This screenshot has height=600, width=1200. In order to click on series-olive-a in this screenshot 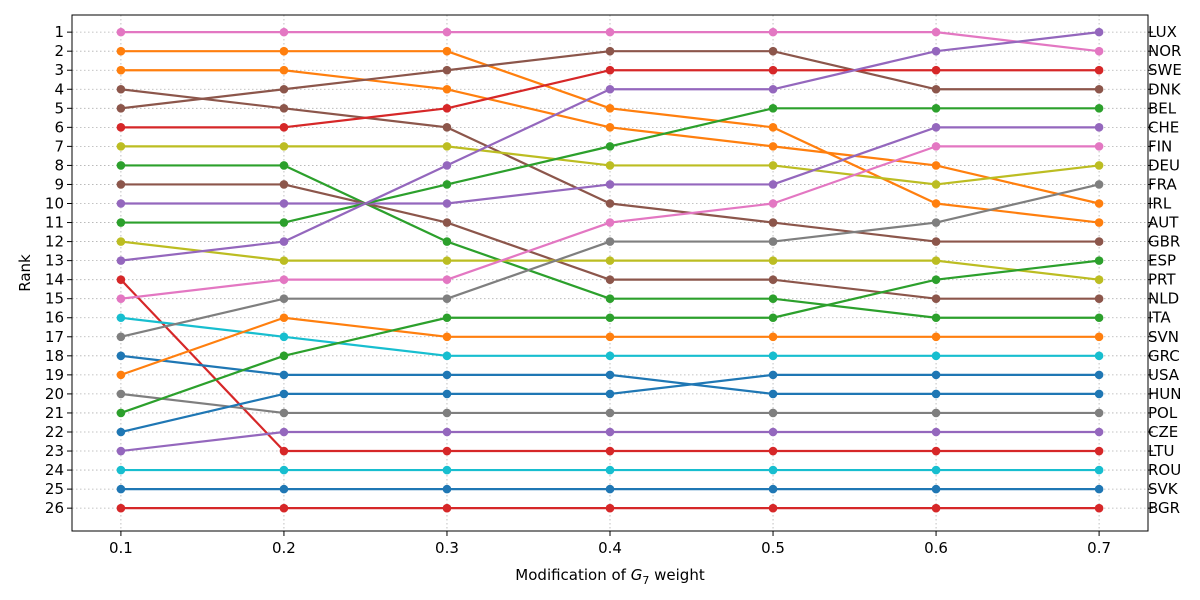, I will do `click(610, 165)`.